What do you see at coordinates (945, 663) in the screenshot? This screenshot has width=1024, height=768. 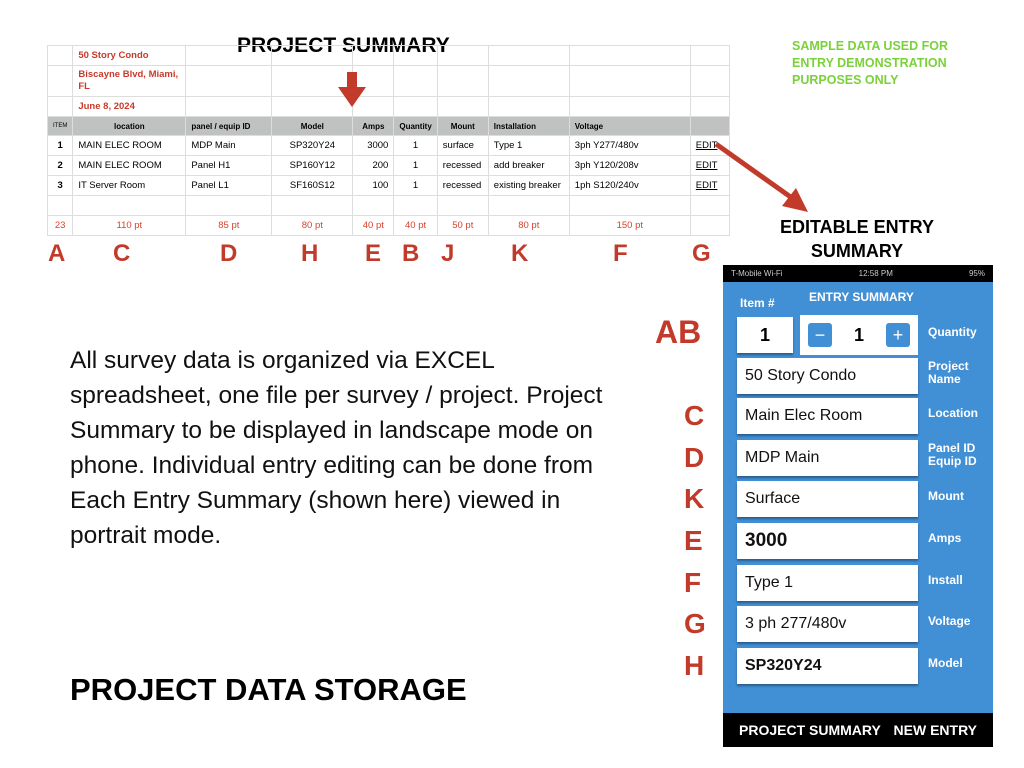 I see `field-label: Model` at bounding box center [945, 663].